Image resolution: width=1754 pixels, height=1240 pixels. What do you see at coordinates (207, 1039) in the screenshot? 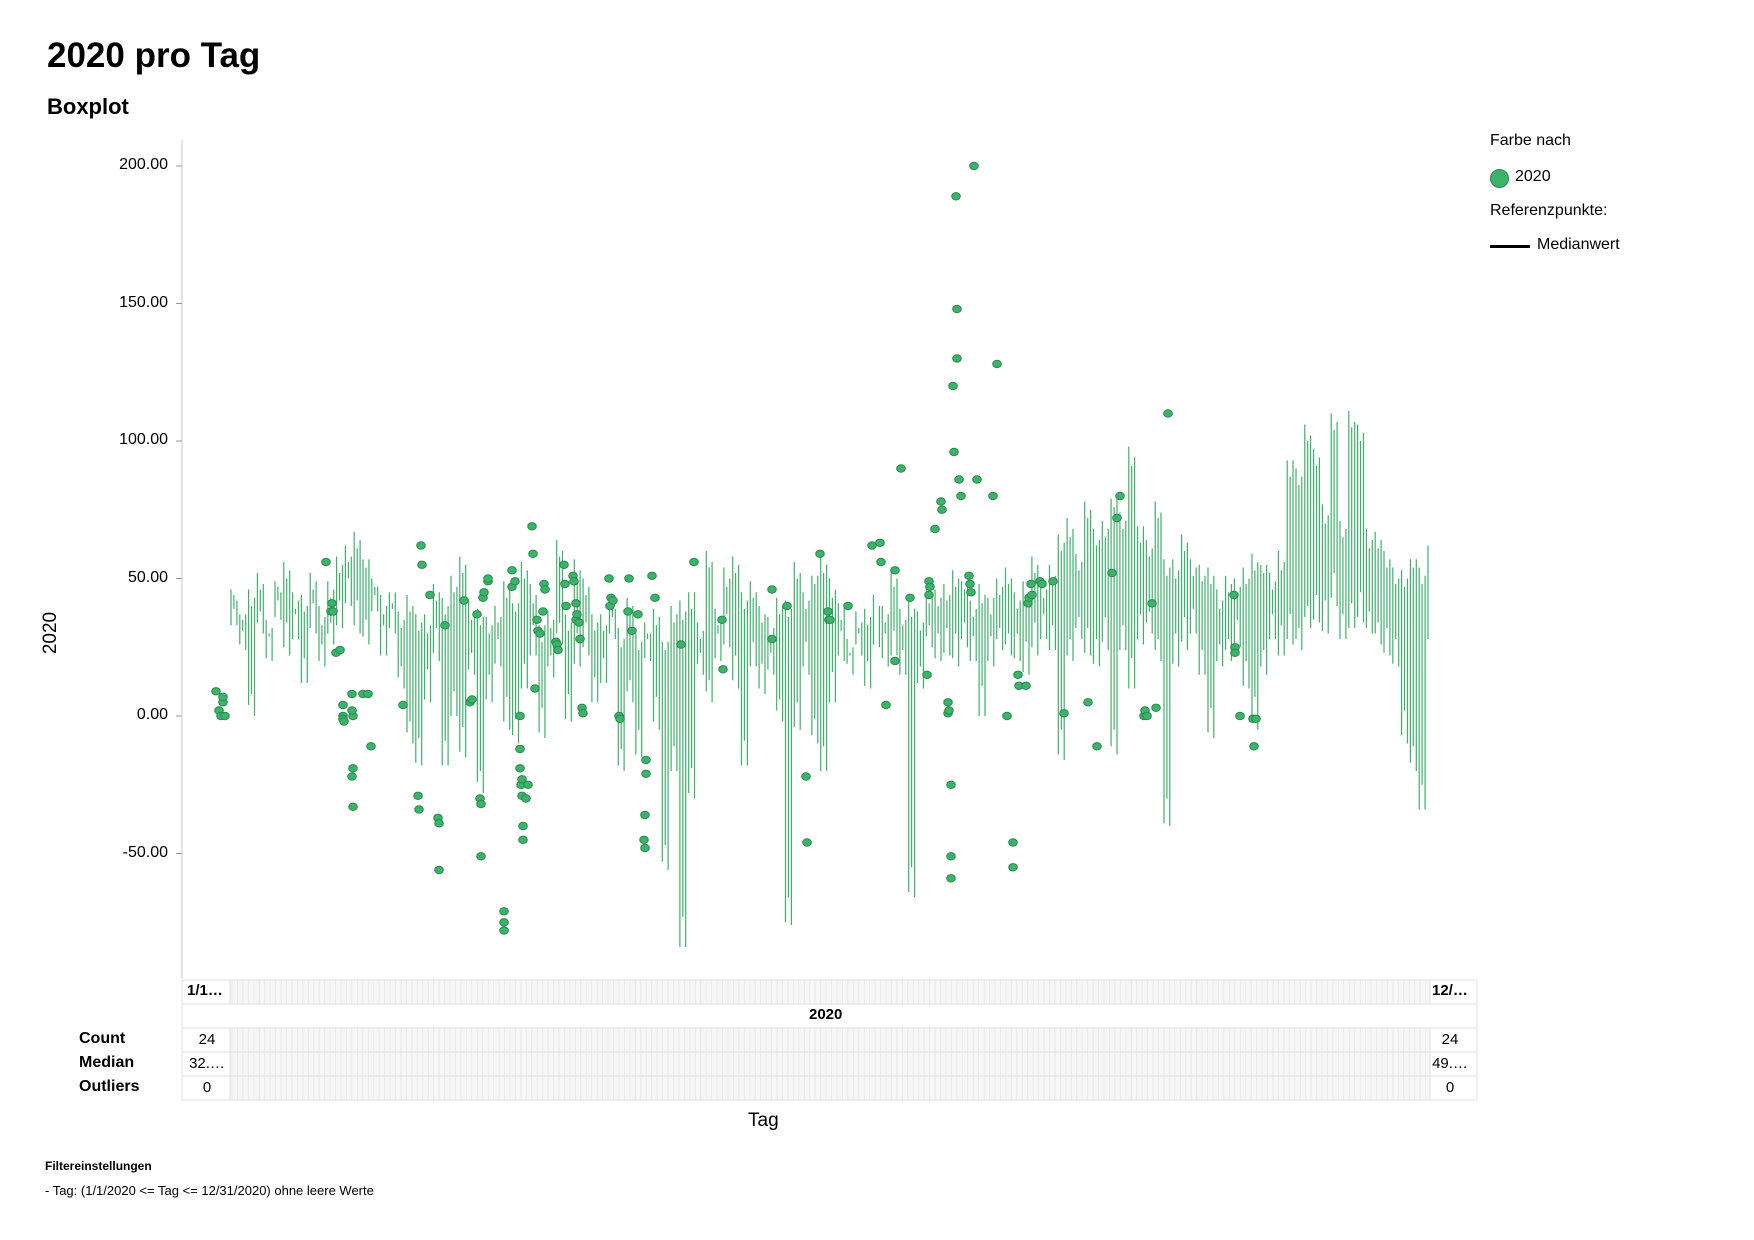
I see `stat-count-first: 24` at bounding box center [207, 1039].